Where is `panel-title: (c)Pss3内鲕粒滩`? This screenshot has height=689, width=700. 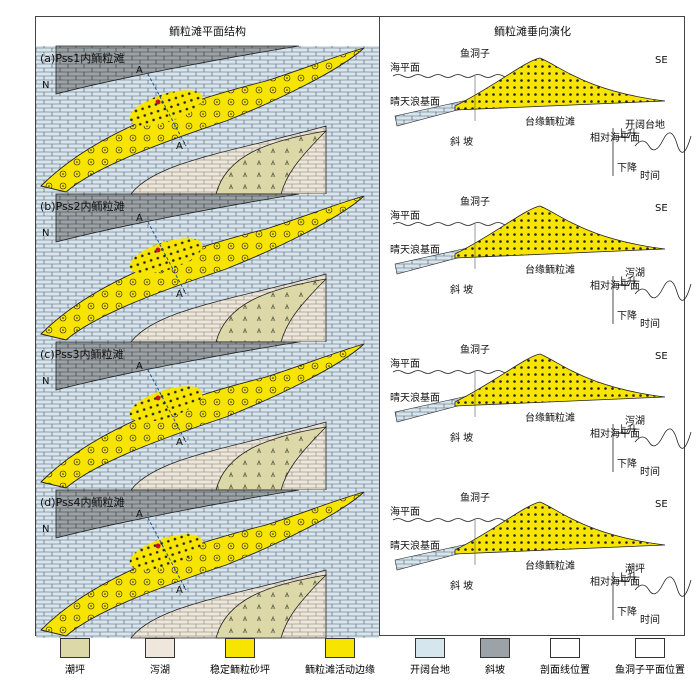 panel-title: (c)Pss3内鲕粒滩 is located at coordinates (82, 354).